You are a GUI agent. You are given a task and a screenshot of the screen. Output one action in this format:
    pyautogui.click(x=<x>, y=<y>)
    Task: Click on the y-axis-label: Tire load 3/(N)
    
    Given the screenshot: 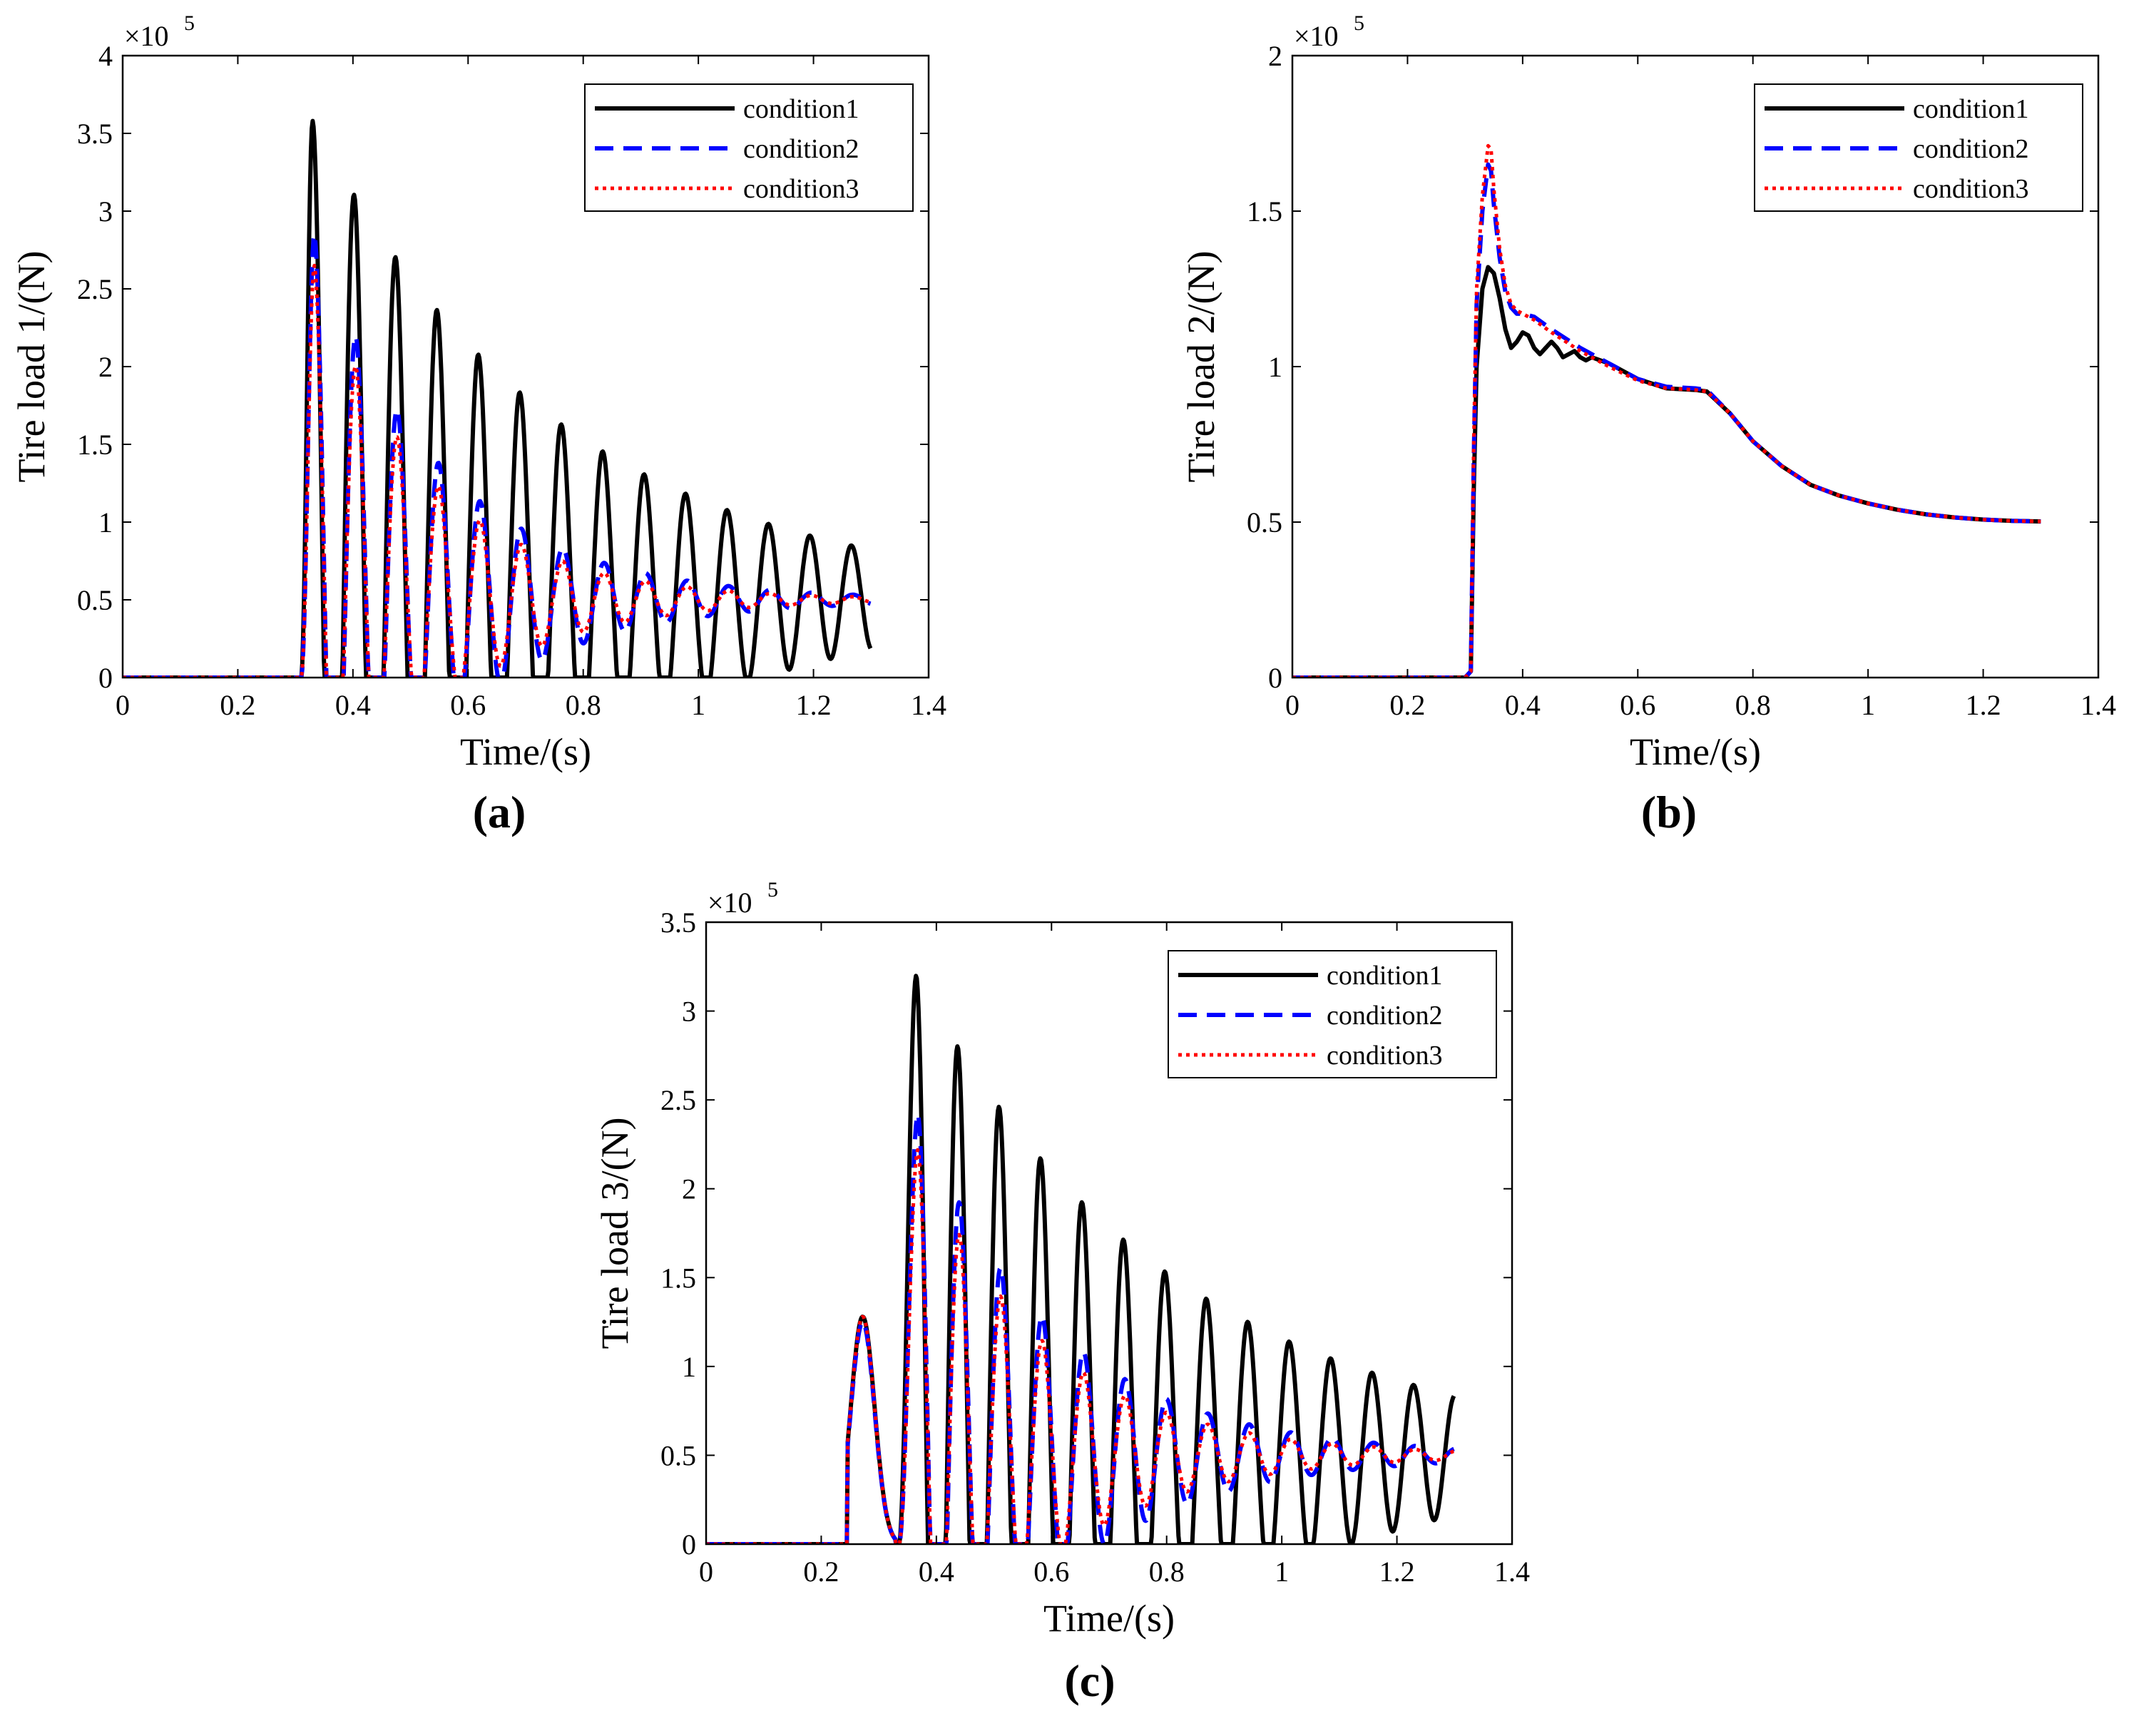 What is the action you would take?
    pyautogui.click(x=614, y=1233)
    